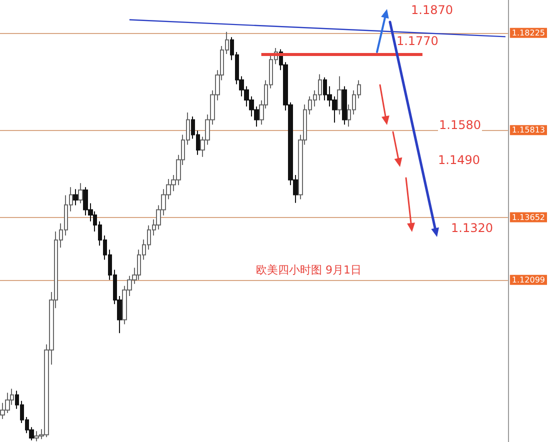 This screenshot has width=550, height=442. I want to click on y-tick-label: 1.12099, so click(529, 279).